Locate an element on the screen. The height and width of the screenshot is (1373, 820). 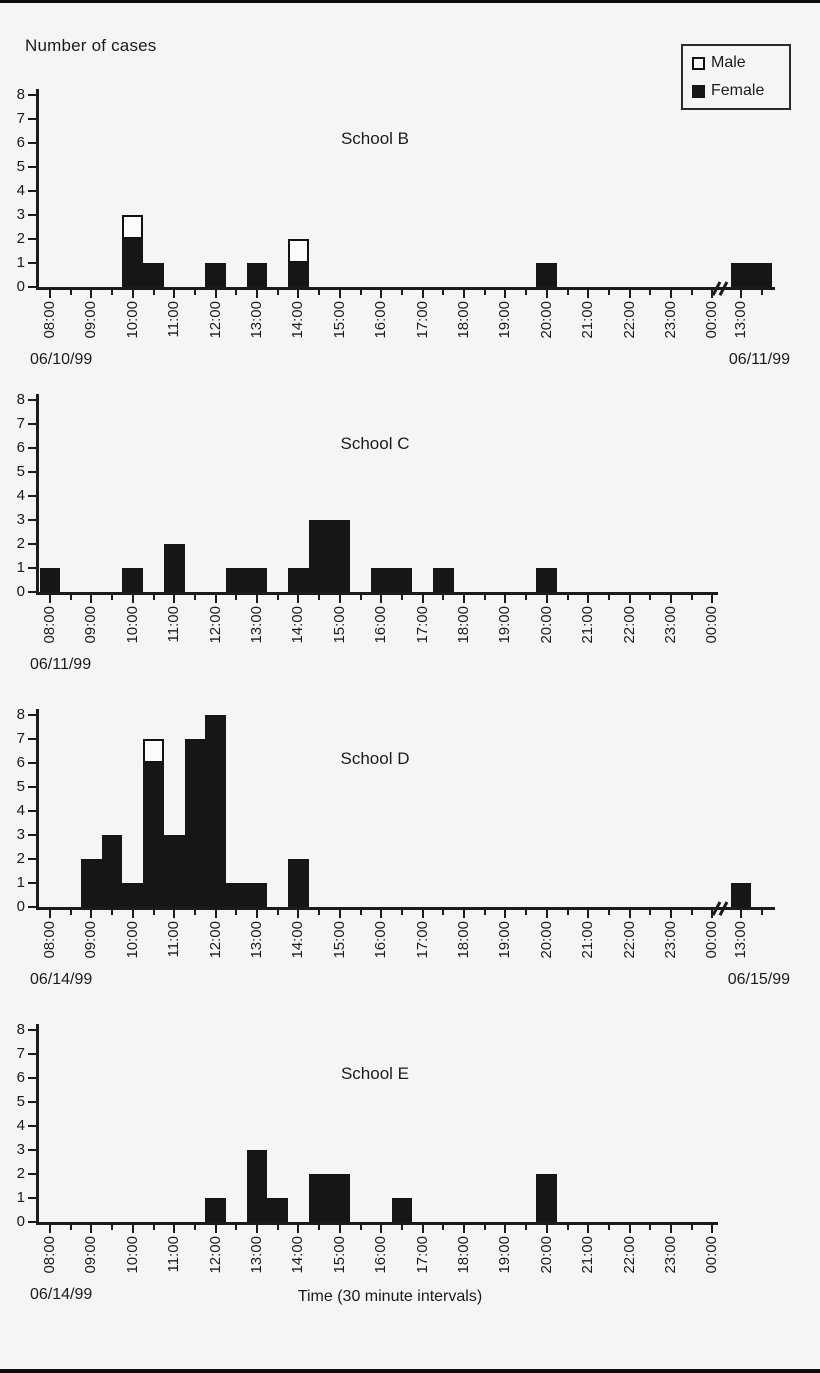
x-tick-label: 22:00 is located at coordinates (629, 940).